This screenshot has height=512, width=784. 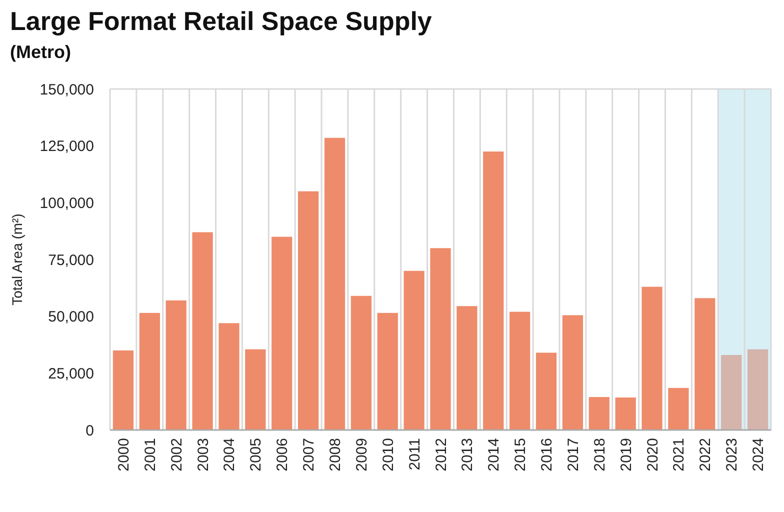 I want to click on x-tick-label: 2002, so click(x=177, y=455).